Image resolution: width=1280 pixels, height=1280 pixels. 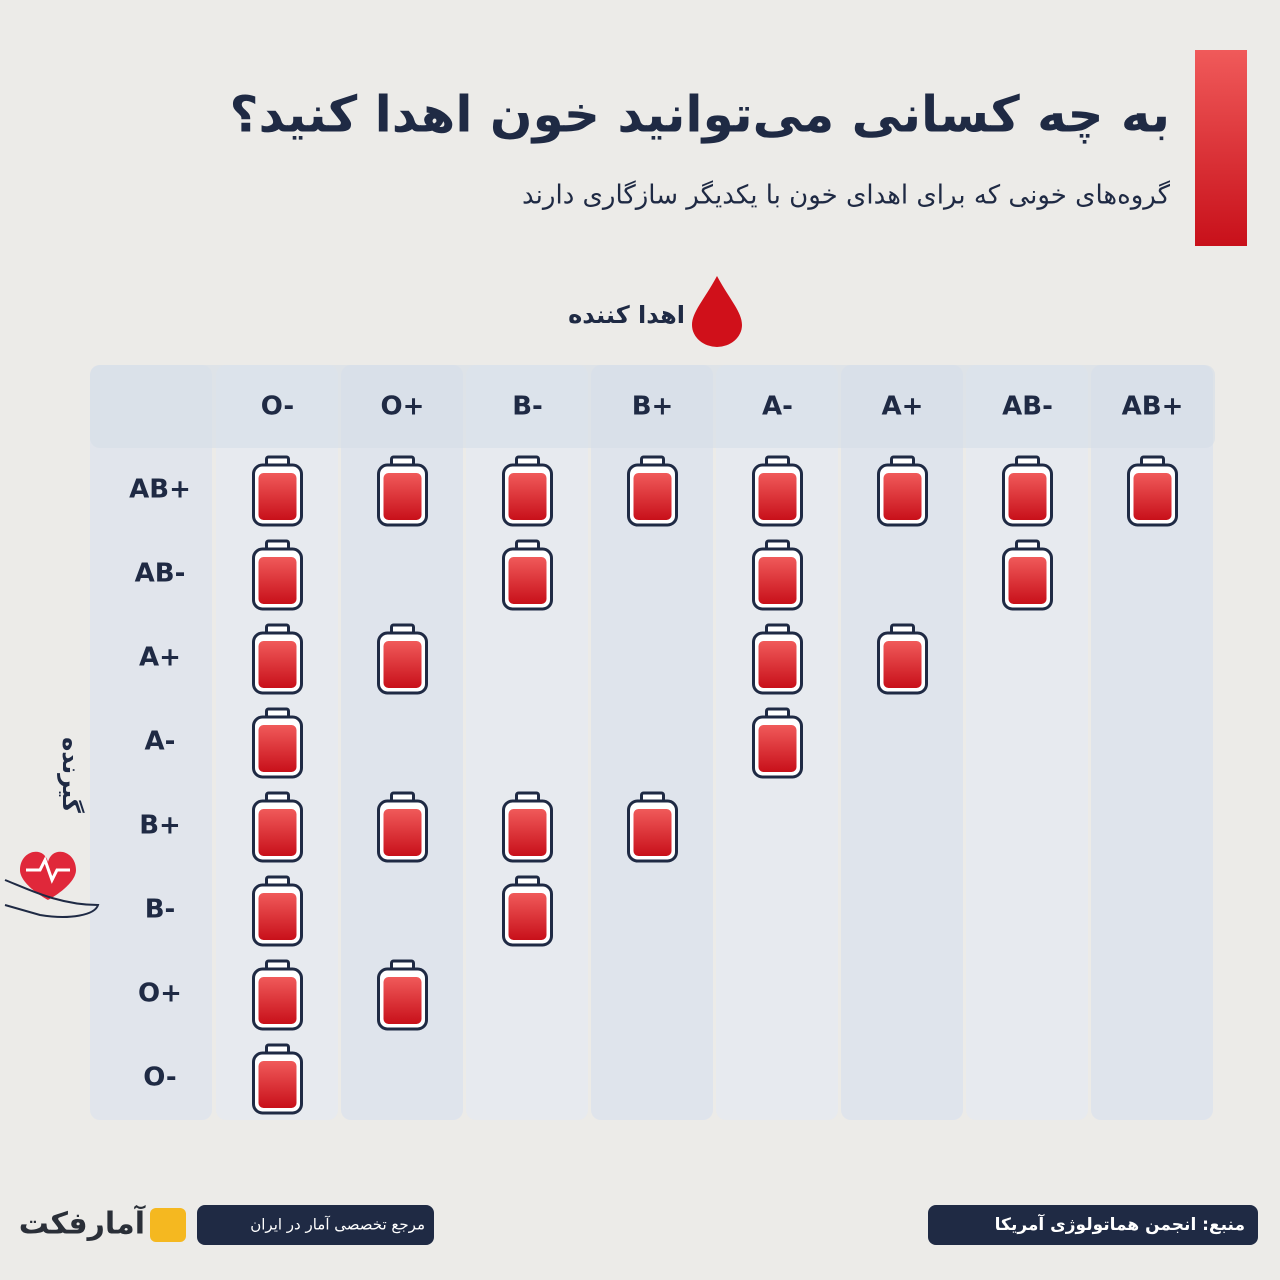 I want to click on row-label-column, so click(x=151, y=742).